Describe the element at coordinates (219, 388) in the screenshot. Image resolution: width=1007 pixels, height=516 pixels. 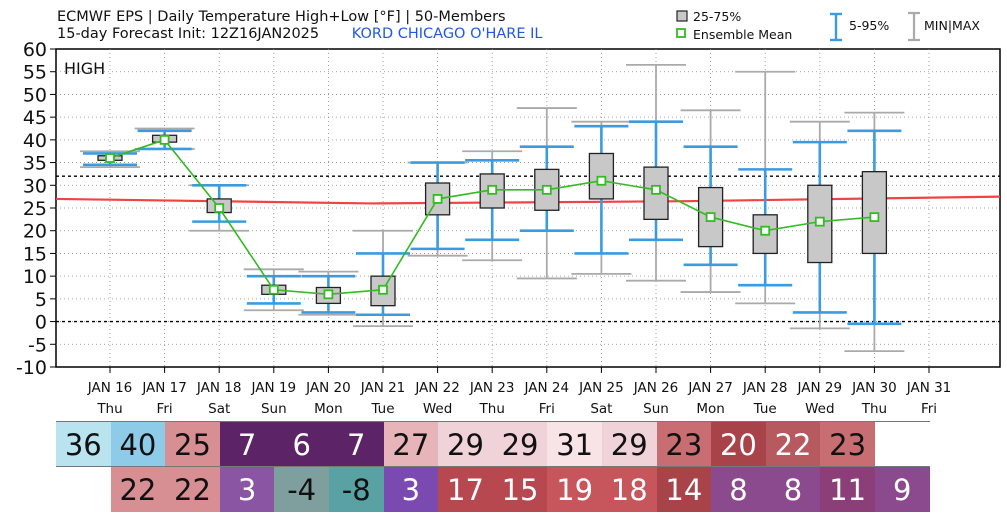
I see `x-tick-label: JAN 18` at that location.